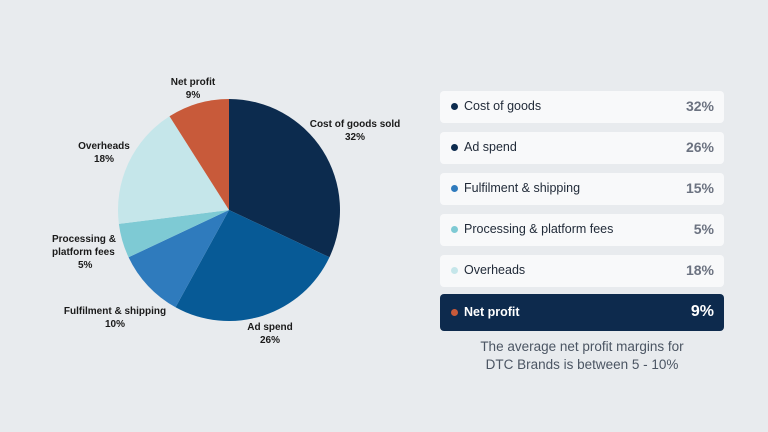 Image resolution: width=768 pixels, height=432 pixels. Describe the element at coordinates (178, 259) in the screenshot. I see `pie-slice-fulfilment-shipping` at that location.